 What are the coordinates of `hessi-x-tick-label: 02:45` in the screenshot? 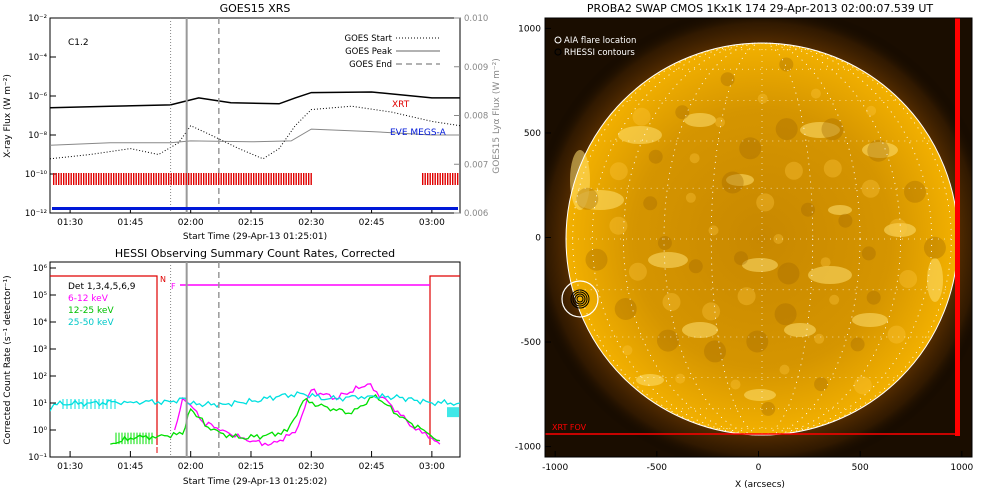 It's located at (372, 467).